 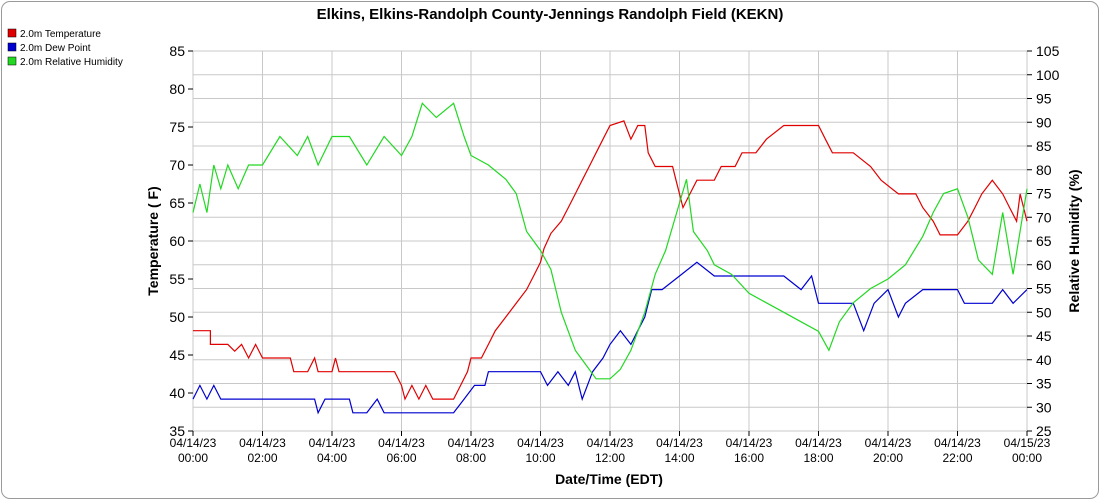 What do you see at coordinates (1044, 360) in the screenshot?
I see `right-tick-label: 40` at bounding box center [1044, 360].